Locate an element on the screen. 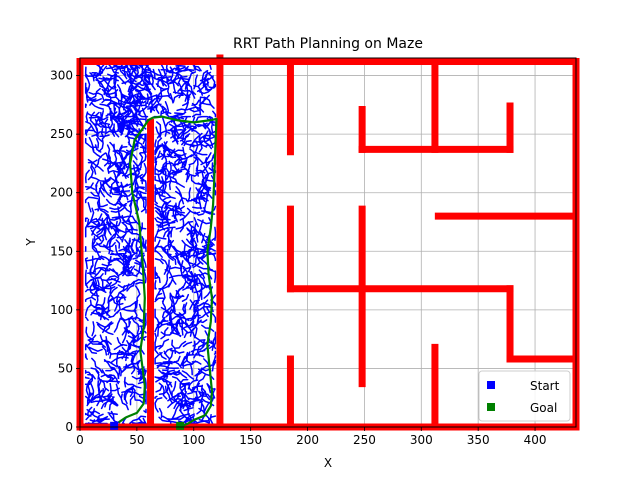 This screenshot has width=640, height=480. legend-goal-label: Goal is located at coordinates (543, 408).